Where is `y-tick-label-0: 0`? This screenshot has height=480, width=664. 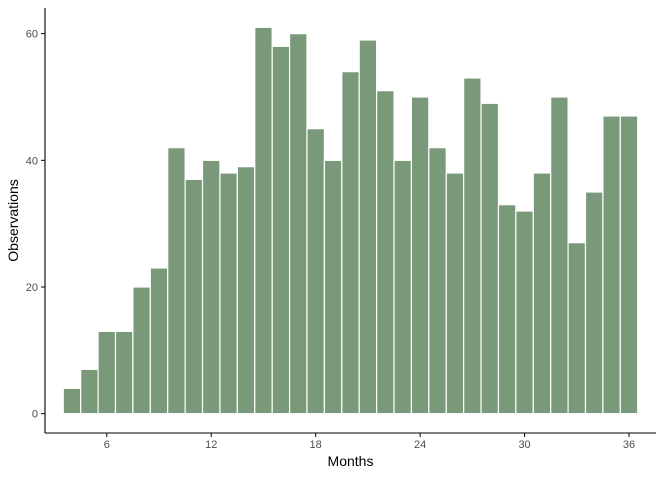 y-tick-label-0: 0 is located at coordinates (35, 415).